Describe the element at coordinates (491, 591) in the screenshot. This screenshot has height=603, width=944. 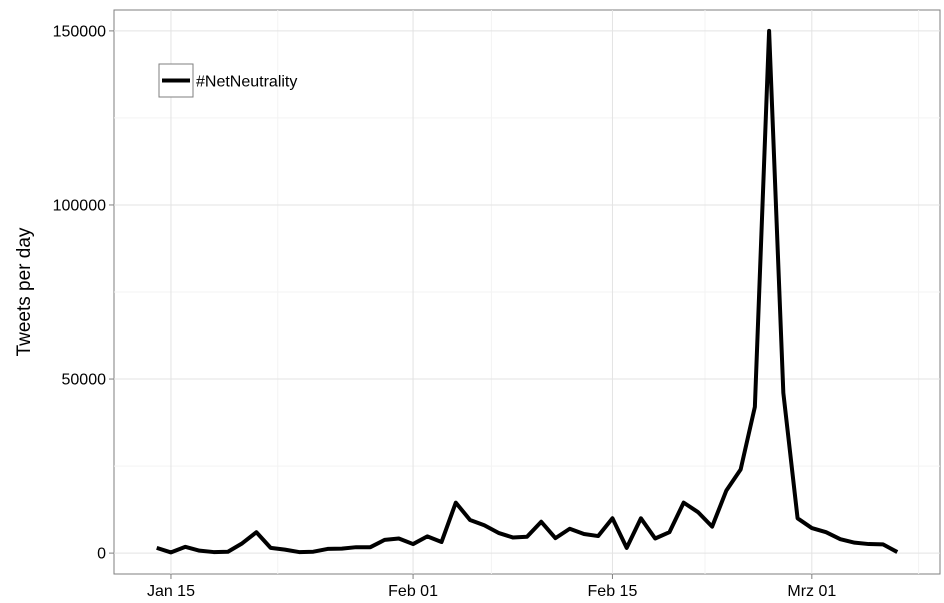
I see `x-axis-tick-labels: Jan 15 Feb 01 Feb 15 Mrz 01` at that location.